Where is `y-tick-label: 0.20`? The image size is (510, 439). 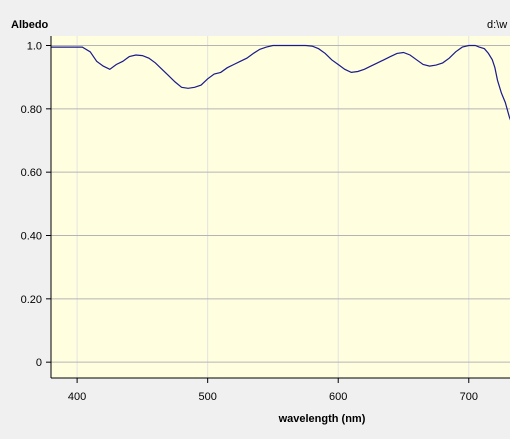 y-tick-label: 0.20 is located at coordinates (31, 300).